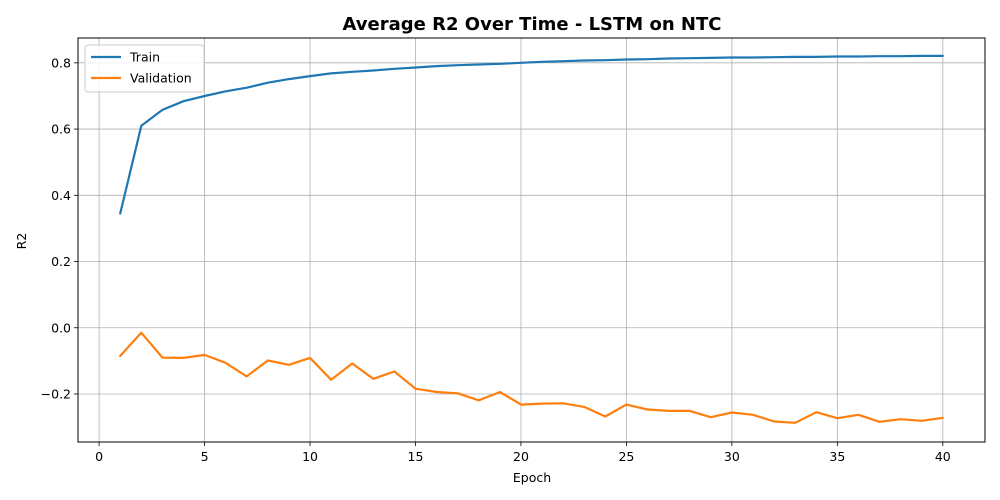 This screenshot has width=1000, height=500. What do you see at coordinates (532, 24) in the screenshot?
I see `chart-title: Average R2 Over Time - LSTM on NTC` at bounding box center [532, 24].